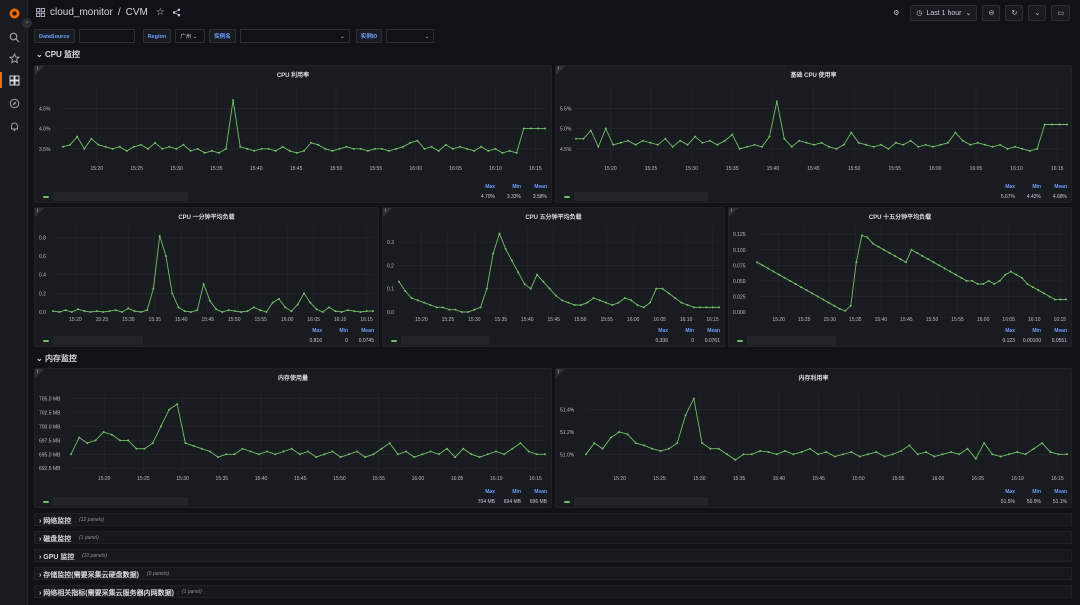 The width and height of the screenshot is (1080, 605). I want to click on settings-gear-icon: ⚙, so click(896, 13).